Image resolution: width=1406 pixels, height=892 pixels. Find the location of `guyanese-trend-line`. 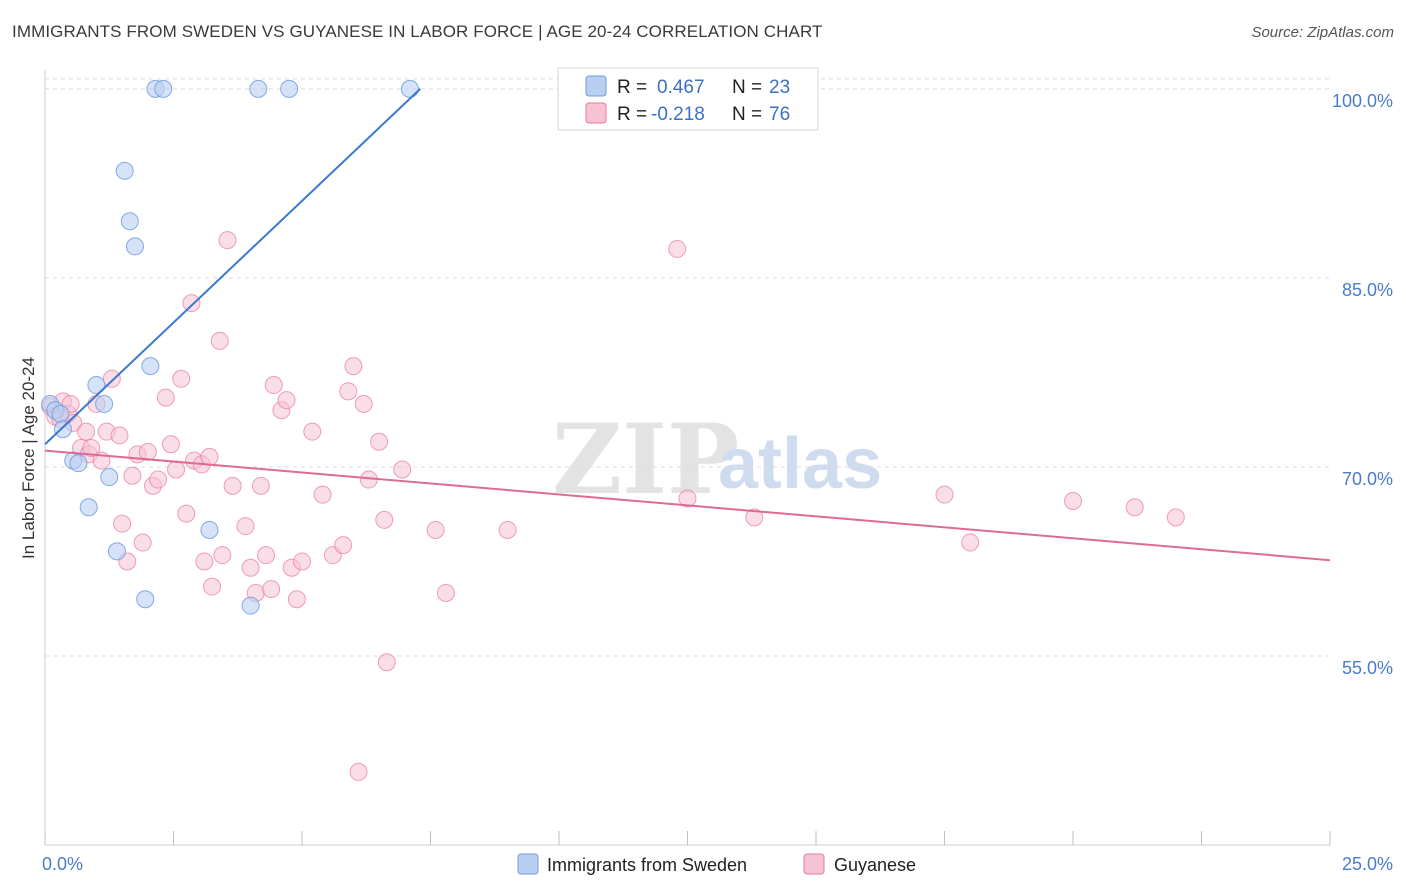

guyanese-trend-line is located at coordinates (687, 505).